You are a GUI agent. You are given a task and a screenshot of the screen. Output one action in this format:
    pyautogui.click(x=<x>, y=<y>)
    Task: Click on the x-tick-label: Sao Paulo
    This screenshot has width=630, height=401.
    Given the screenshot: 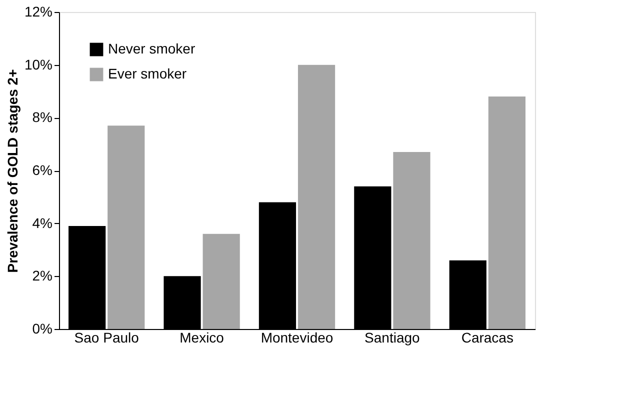 What is the action you would take?
    pyautogui.click(x=107, y=338)
    